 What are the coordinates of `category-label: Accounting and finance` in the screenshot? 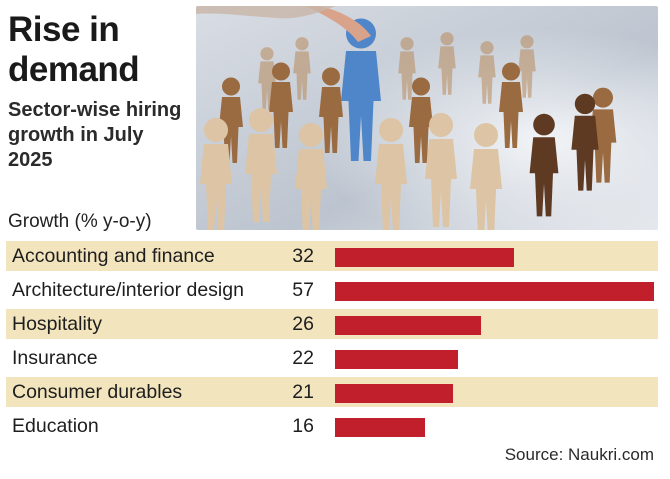 It's located at (113, 256).